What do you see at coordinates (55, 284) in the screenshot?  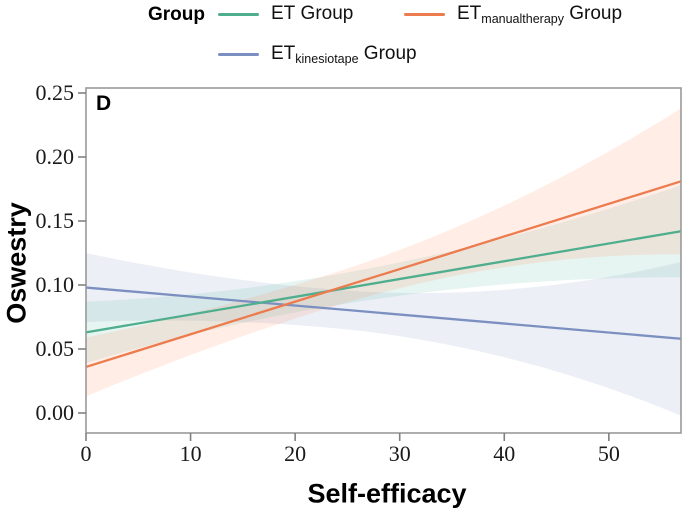 I see `y-tick-label: 0.10` at bounding box center [55, 284].